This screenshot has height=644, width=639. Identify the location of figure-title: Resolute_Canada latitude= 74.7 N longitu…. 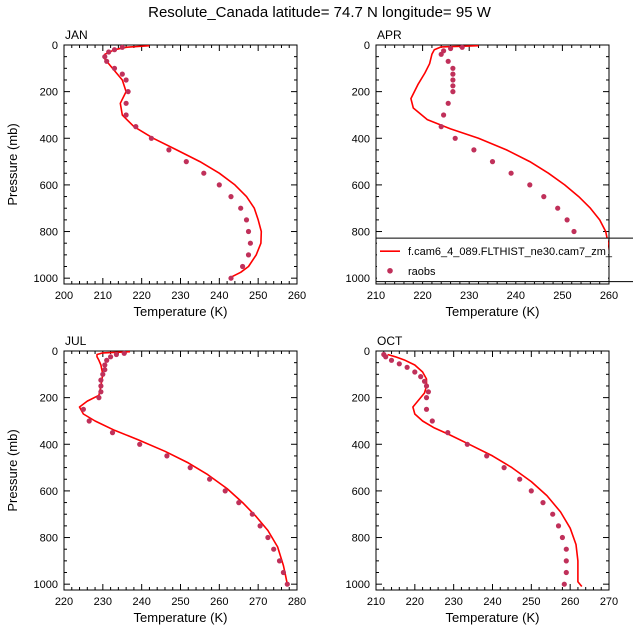
(319, 12).